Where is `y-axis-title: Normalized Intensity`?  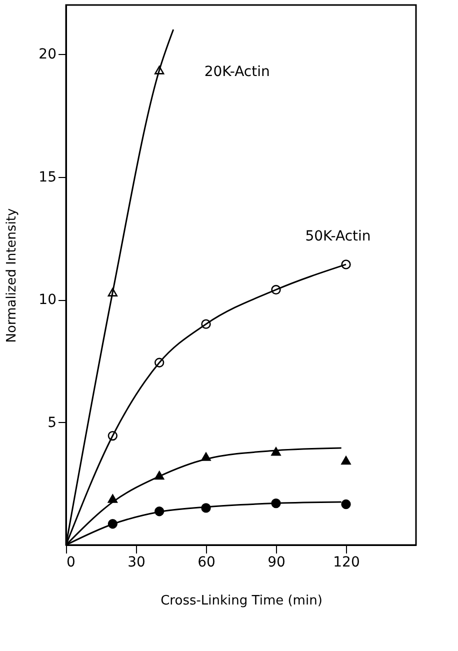
y-axis-title: Normalized Intensity is located at coordinates (12, 275).